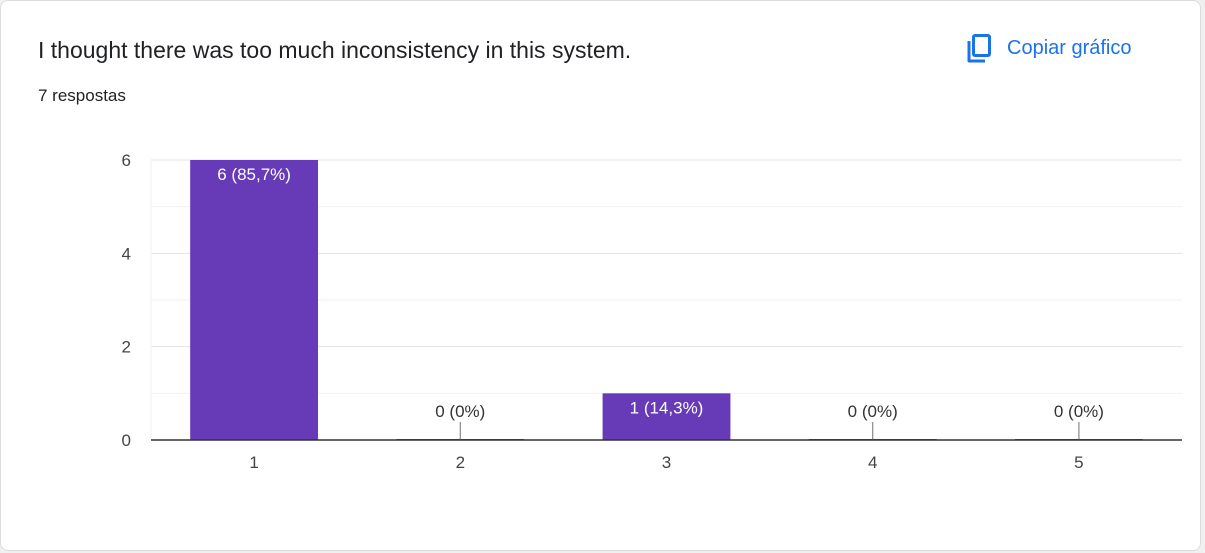  I want to click on copy-chart-button: Copiar gráfico, so click(1046, 48).